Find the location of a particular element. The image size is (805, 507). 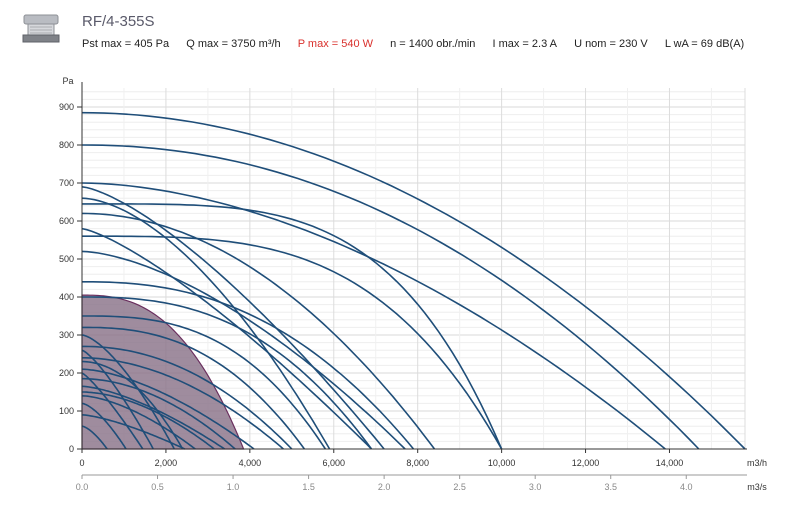

spec-speed: n = 1400 obr./min is located at coordinates (433, 44).